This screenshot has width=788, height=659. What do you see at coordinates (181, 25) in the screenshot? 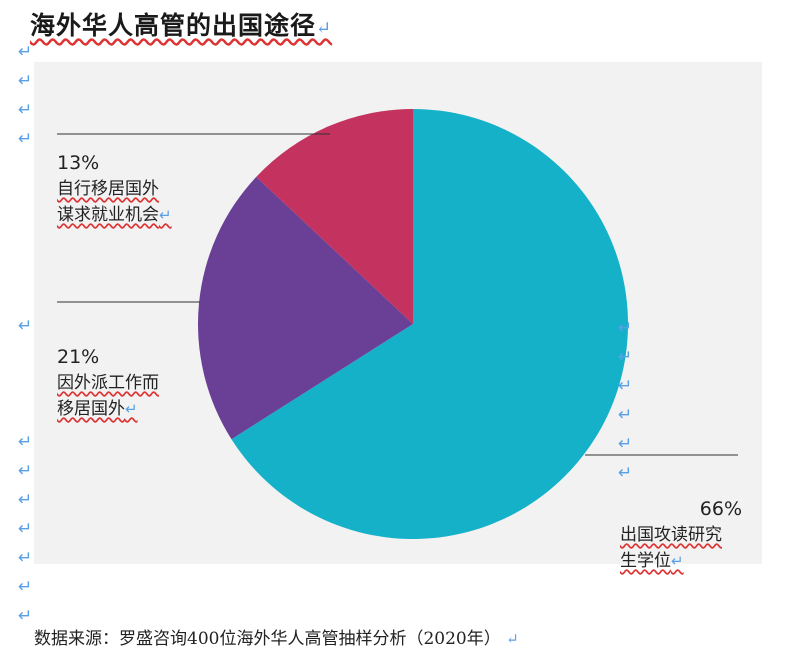
I see `page-title: 海外华人高管的出国途径↵` at bounding box center [181, 25].